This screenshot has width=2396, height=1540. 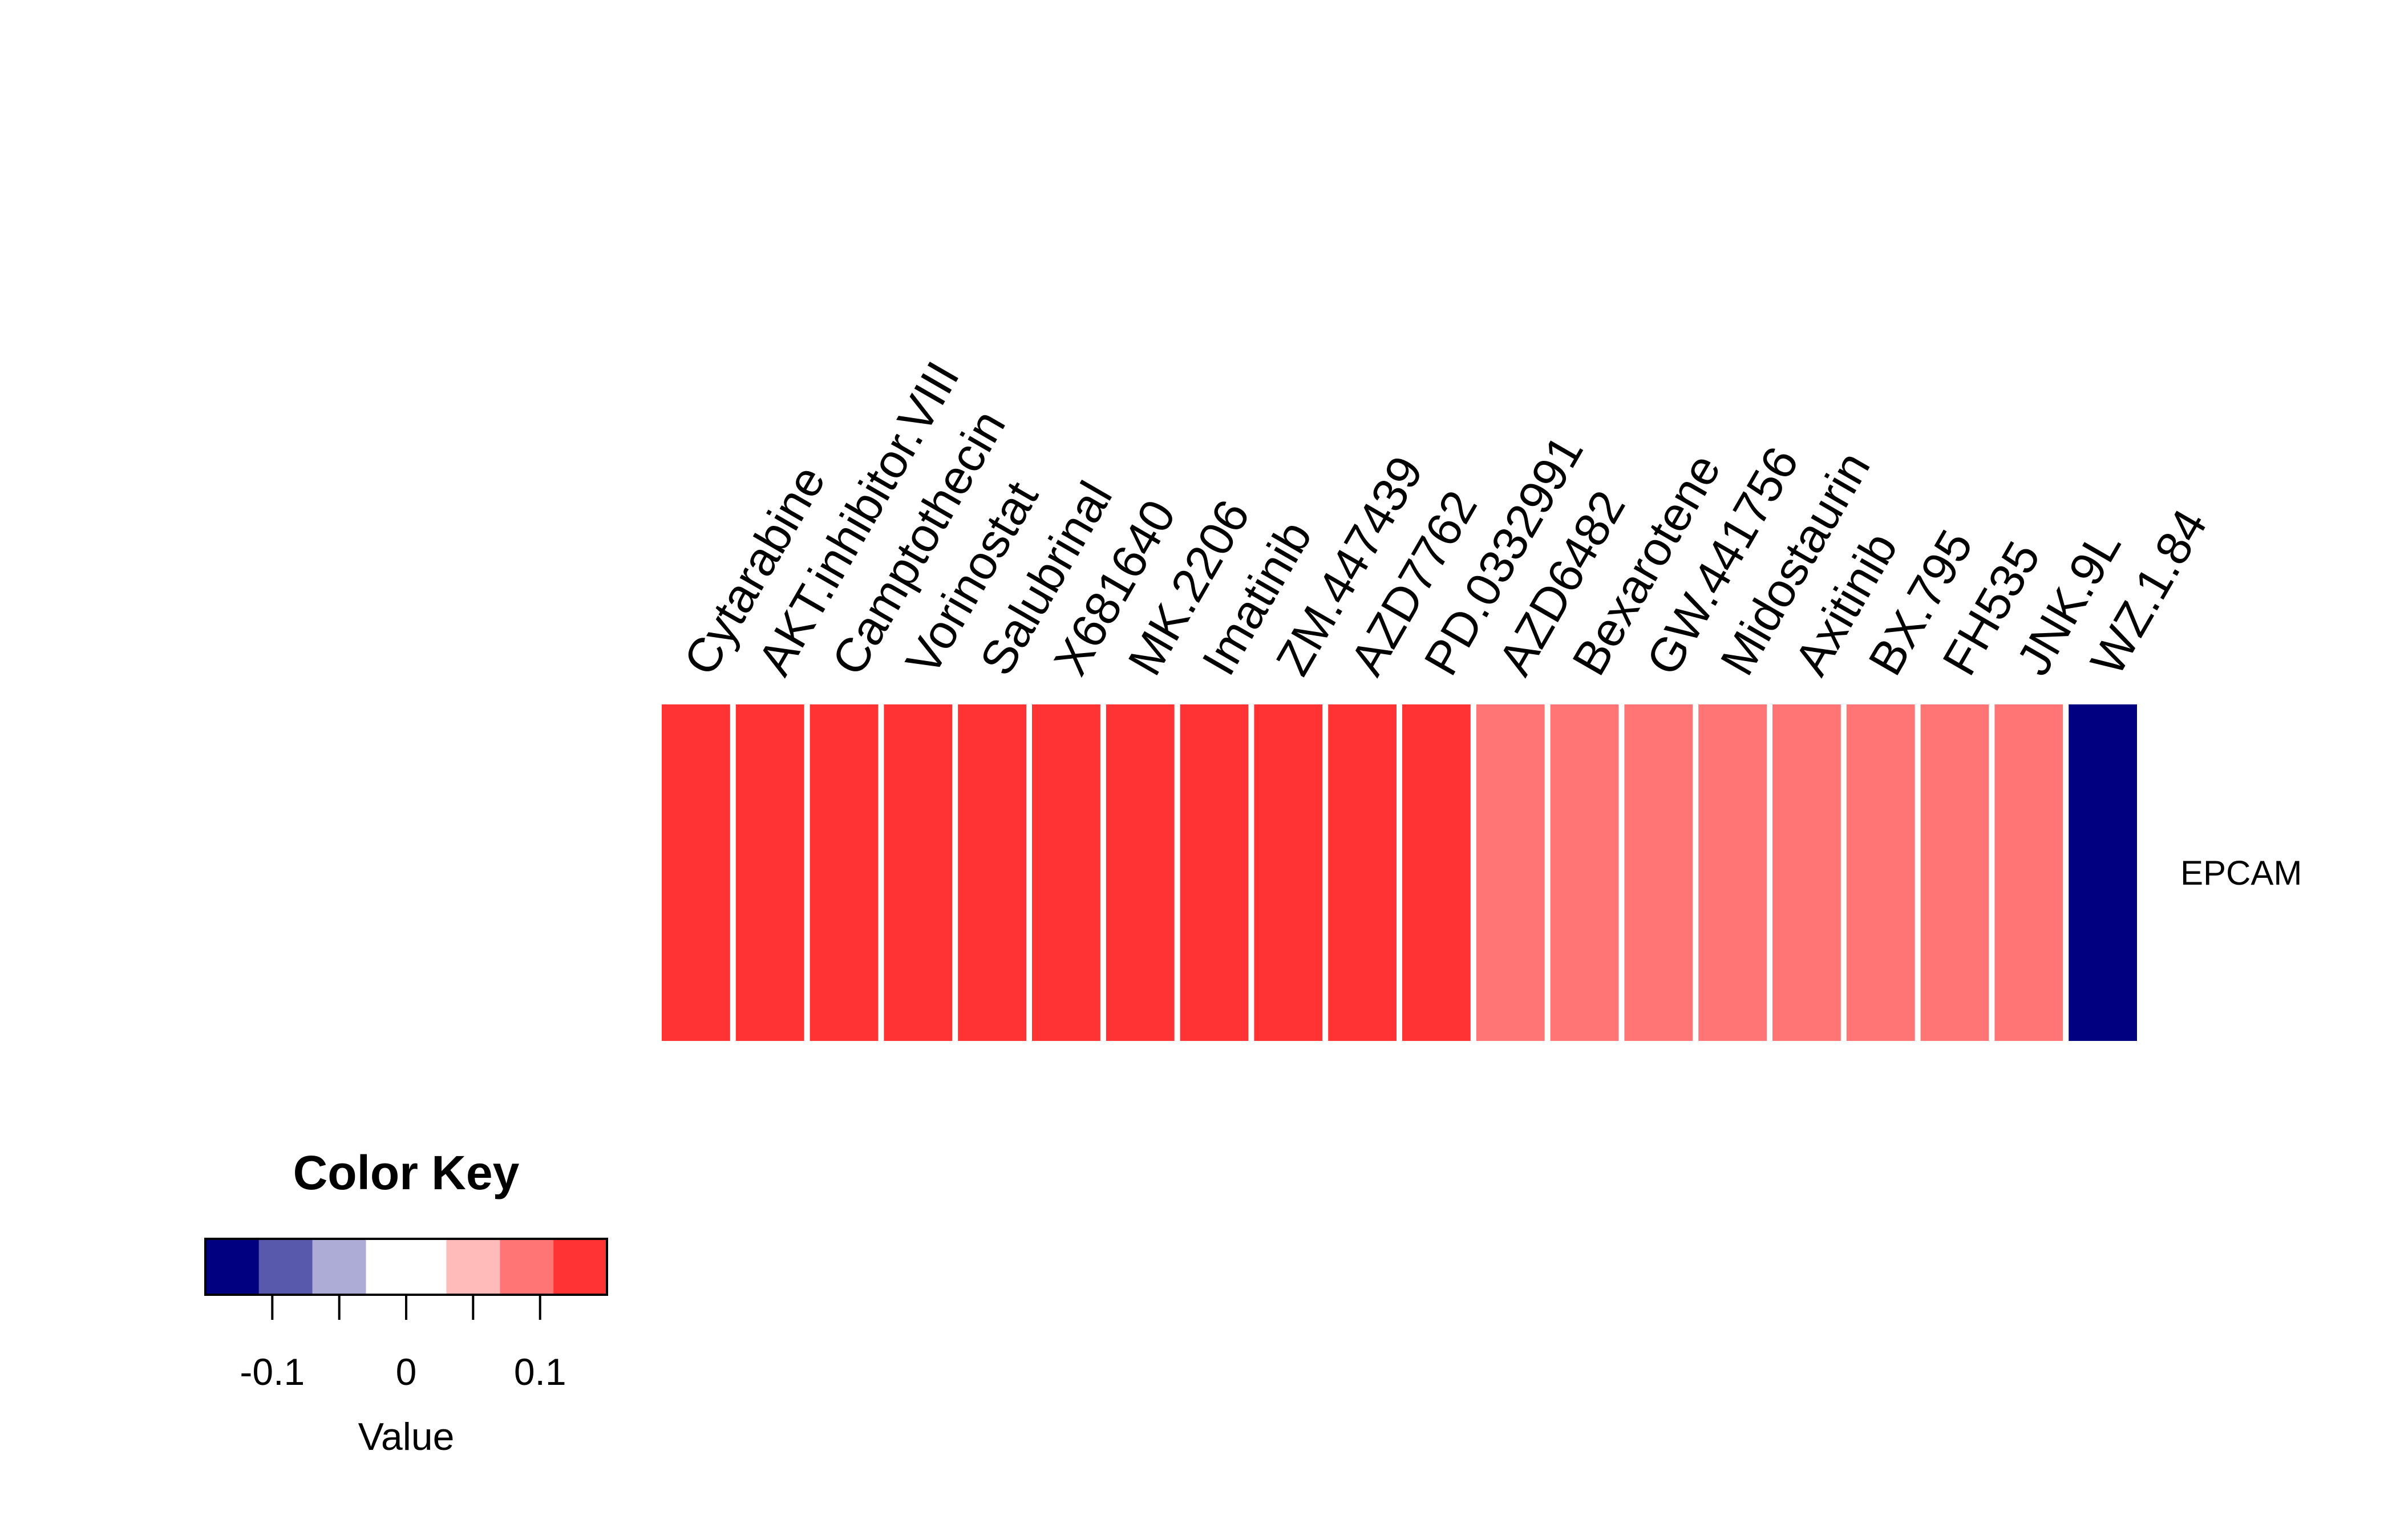 I want to click on row-label: EPCAM, so click(x=2241, y=873).